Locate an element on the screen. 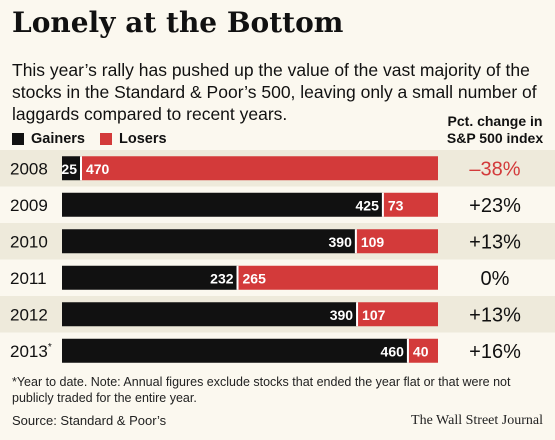 This screenshot has width=555, height=440. pct-change-label: 0% is located at coordinates (495, 279).